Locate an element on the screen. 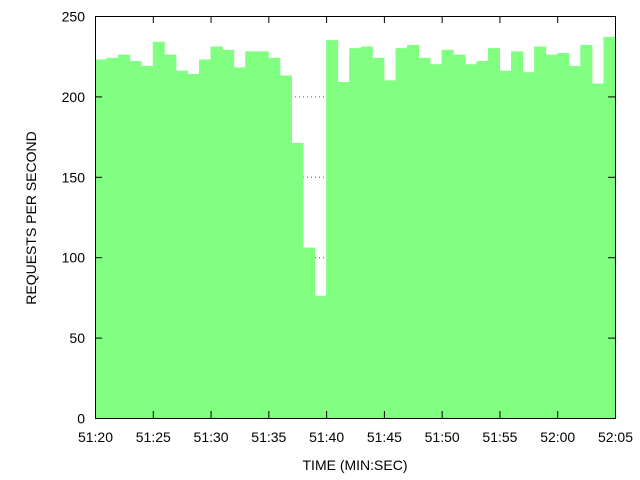  x-tick-label: 52:00 is located at coordinates (557, 437).